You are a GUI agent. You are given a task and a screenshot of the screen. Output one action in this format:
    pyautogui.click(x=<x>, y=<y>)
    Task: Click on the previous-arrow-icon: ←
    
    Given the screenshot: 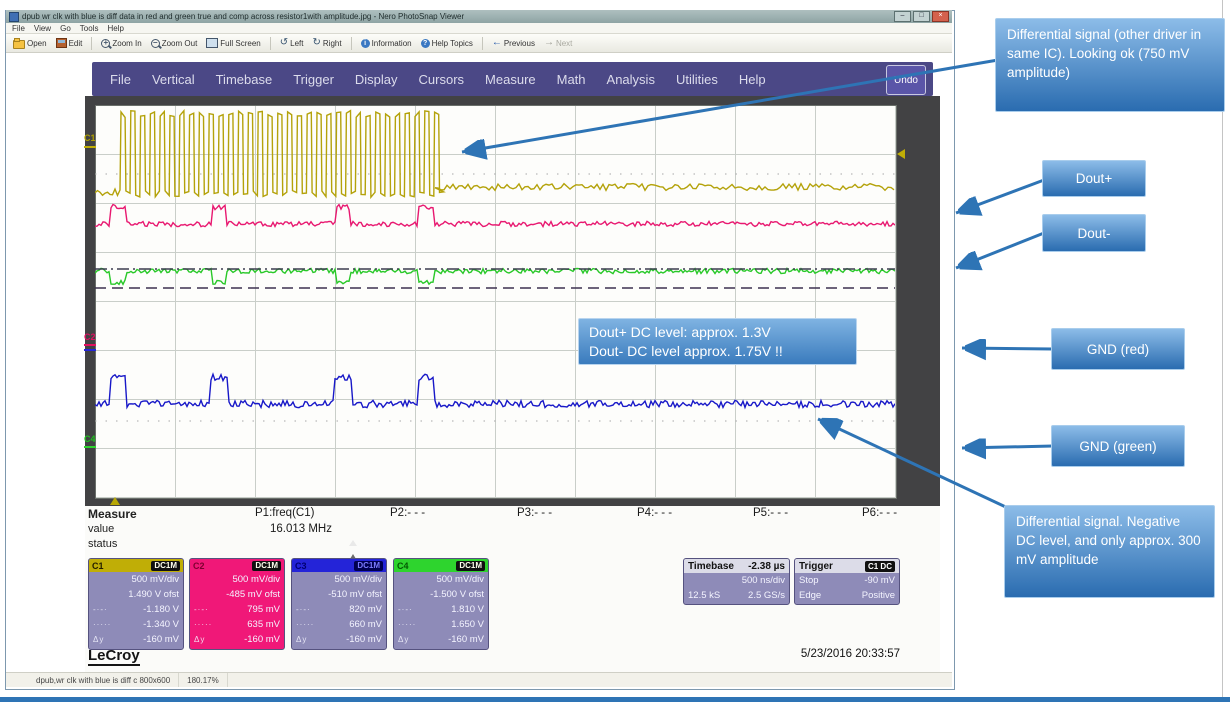 What is the action you would take?
    pyautogui.click(x=496, y=42)
    